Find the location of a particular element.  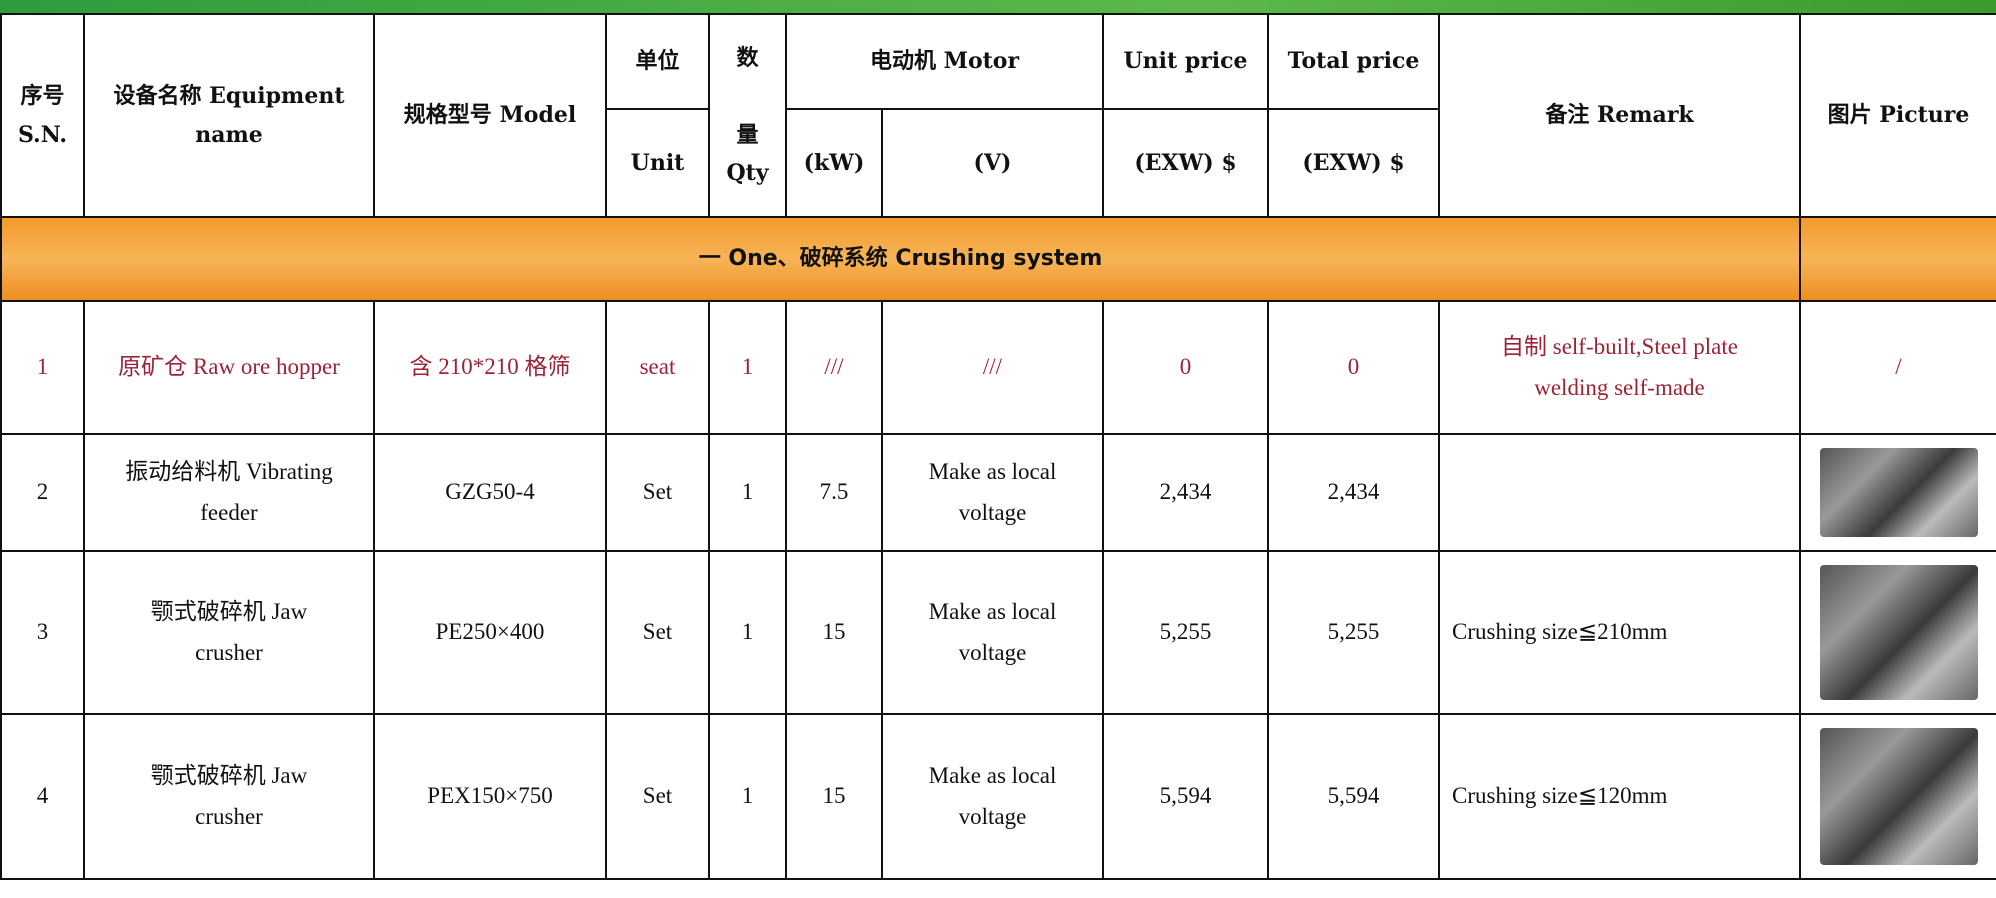

section-title: 一 One、破碎系统 Crushing system is located at coordinates (900, 259).